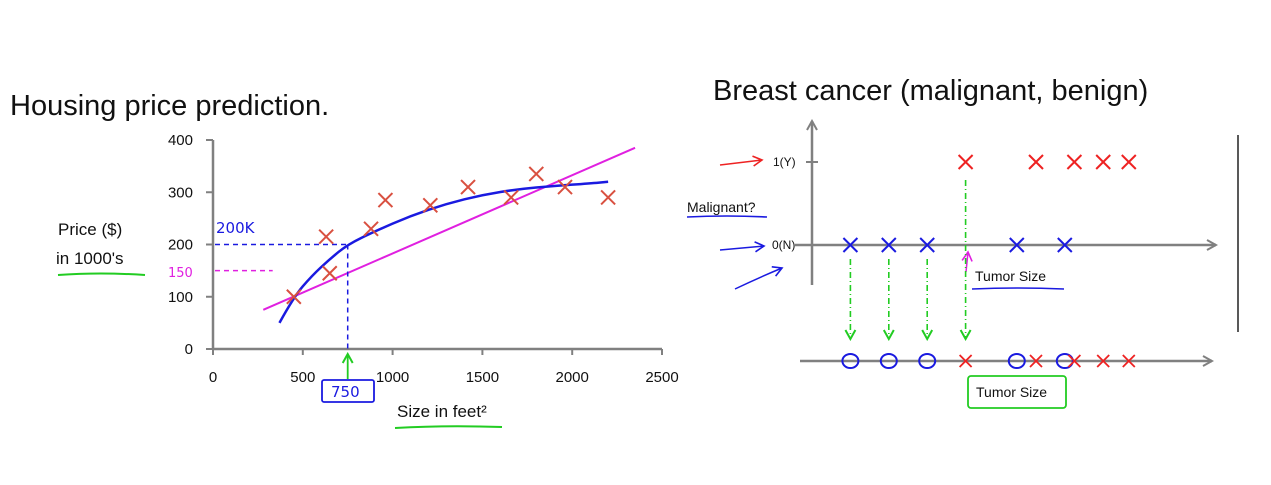  I want to click on housing-ytick-label: 300, so click(180, 192).